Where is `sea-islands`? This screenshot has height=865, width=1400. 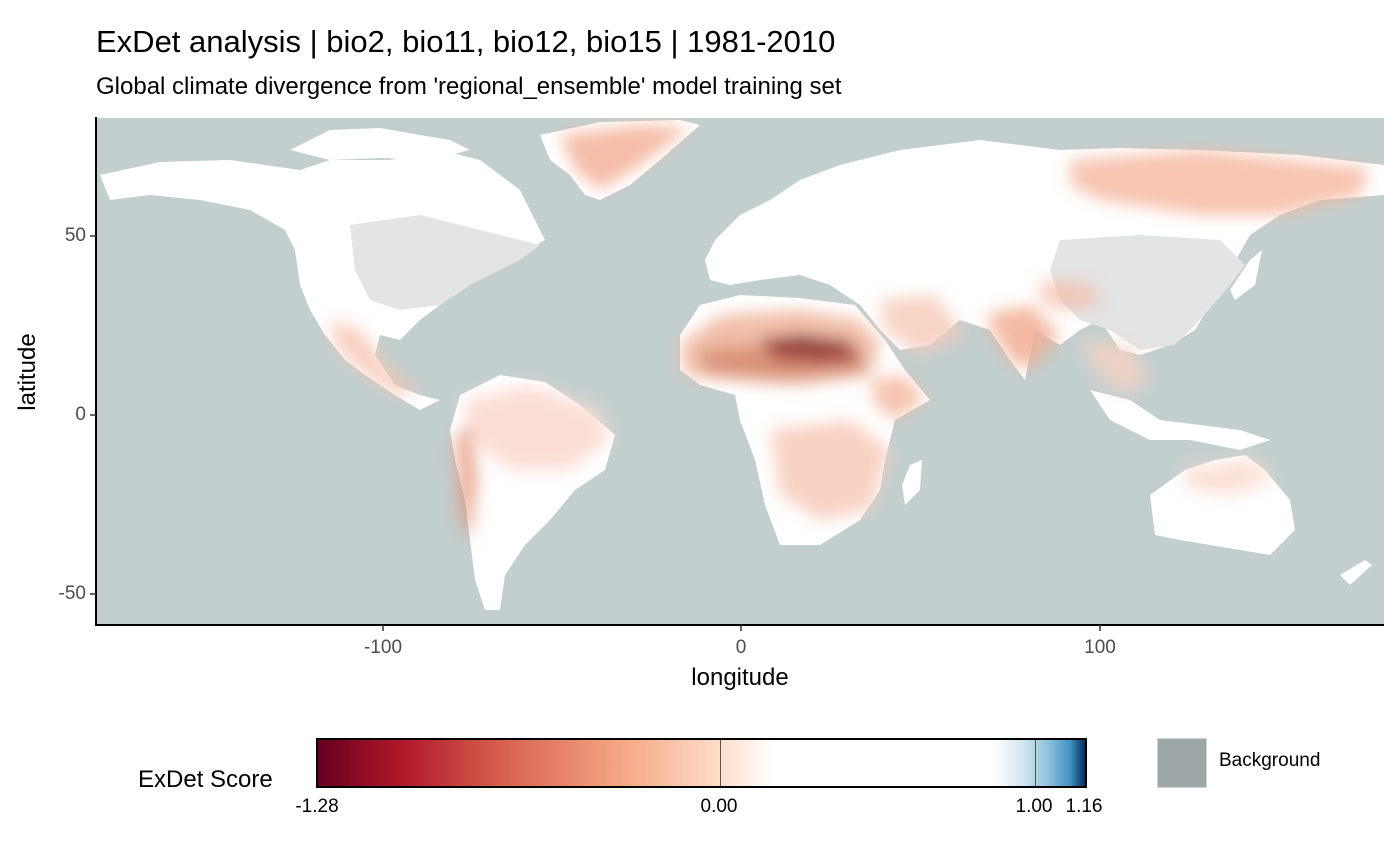 sea-islands is located at coordinates (1180, 420).